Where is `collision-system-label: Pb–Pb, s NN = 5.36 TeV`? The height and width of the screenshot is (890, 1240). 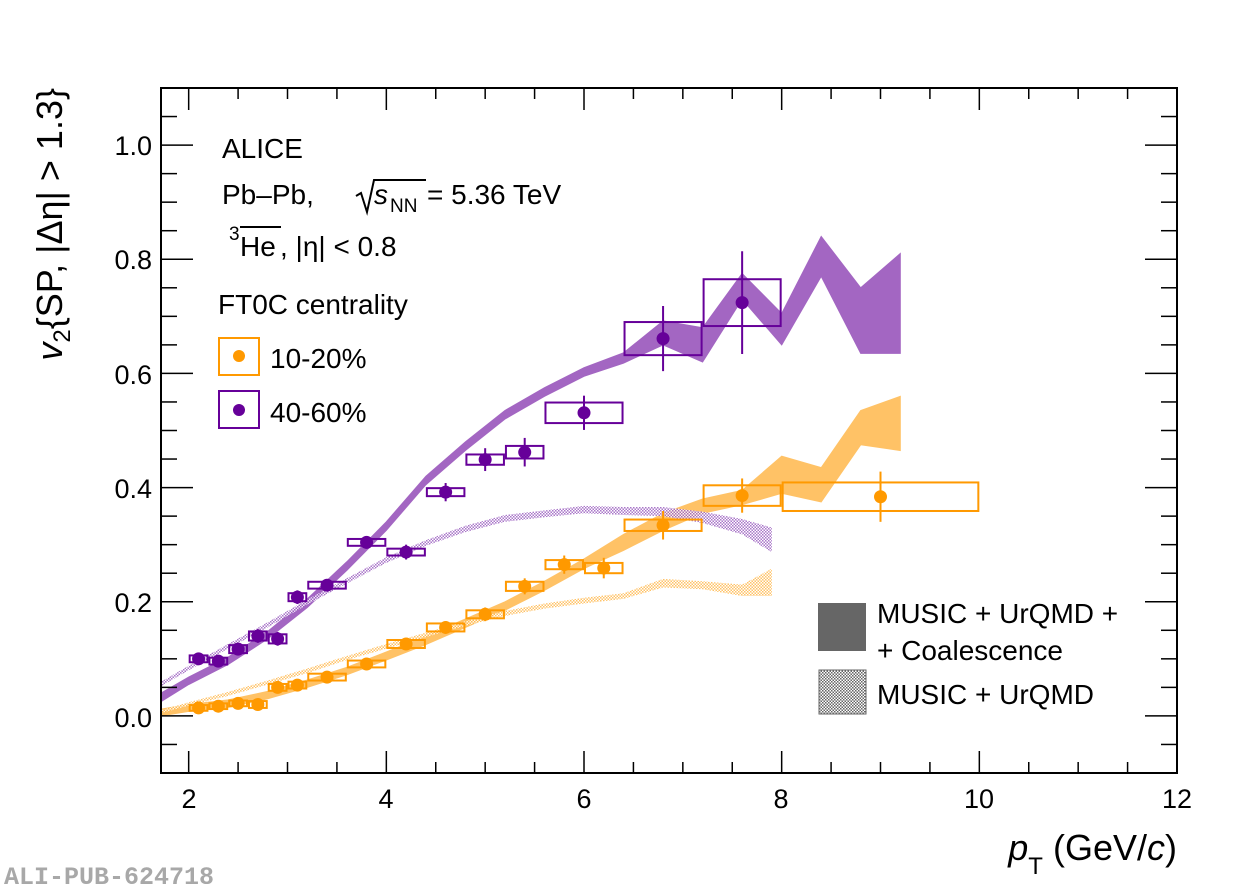 collision-system-label: Pb–Pb, s NN = 5.36 TeV is located at coordinates (391, 198).